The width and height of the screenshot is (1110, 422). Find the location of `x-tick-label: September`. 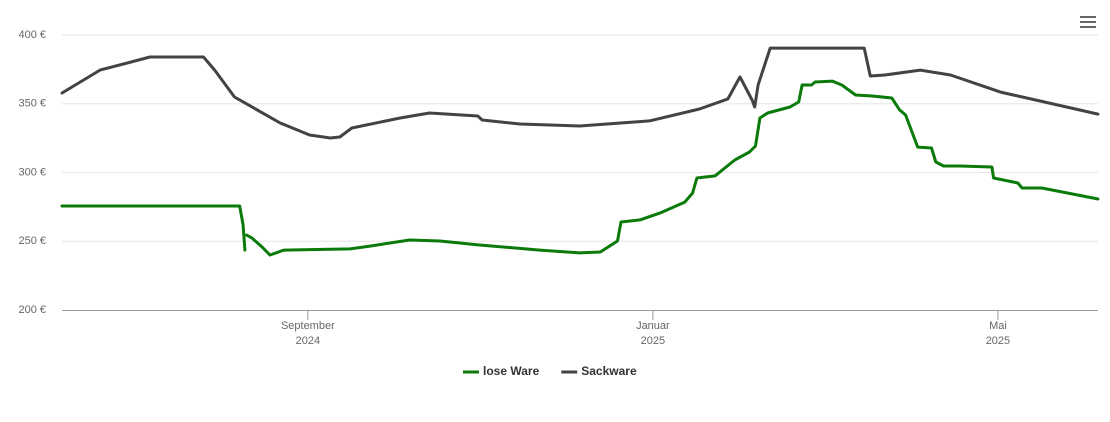

x-tick-label: September is located at coordinates (308, 326).